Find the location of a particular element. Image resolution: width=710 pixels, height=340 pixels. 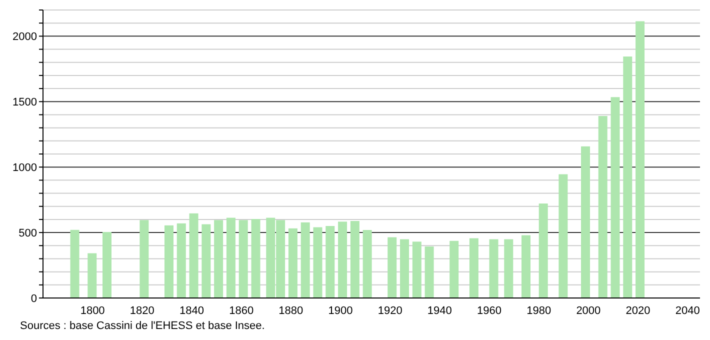

x-tick-label: 1980 is located at coordinates (539, 310).